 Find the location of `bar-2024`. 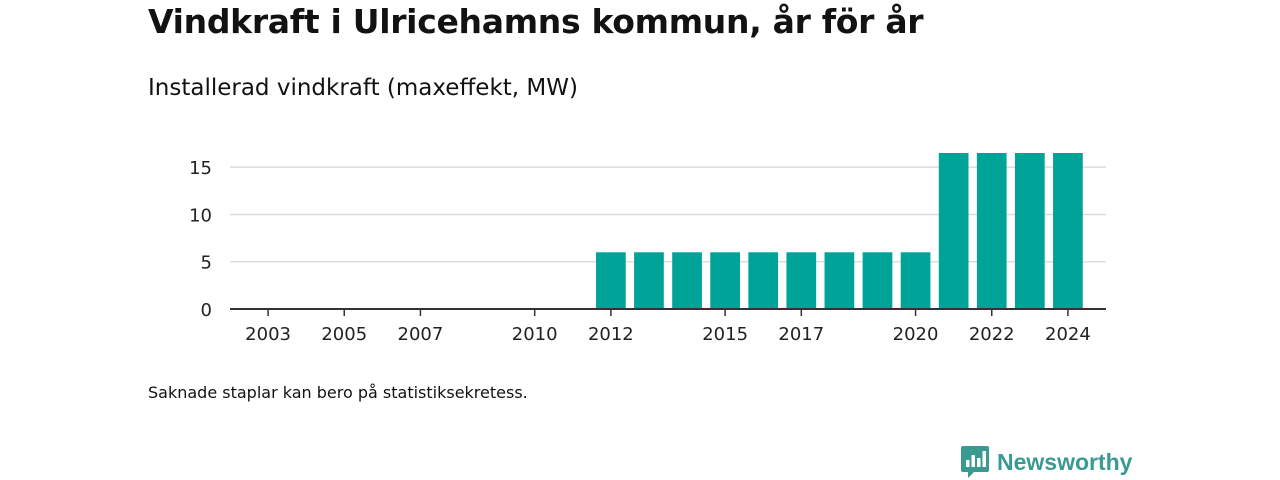

bar-2024 is located at coordinates (1068, 231).